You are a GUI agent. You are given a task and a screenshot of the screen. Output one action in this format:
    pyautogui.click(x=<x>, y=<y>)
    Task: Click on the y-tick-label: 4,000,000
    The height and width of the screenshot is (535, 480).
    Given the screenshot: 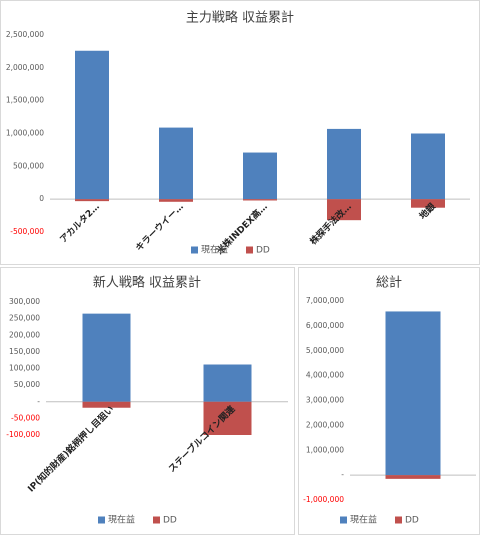 What is the action you would take?
    pyautogui.click(x=325, y=375)
    